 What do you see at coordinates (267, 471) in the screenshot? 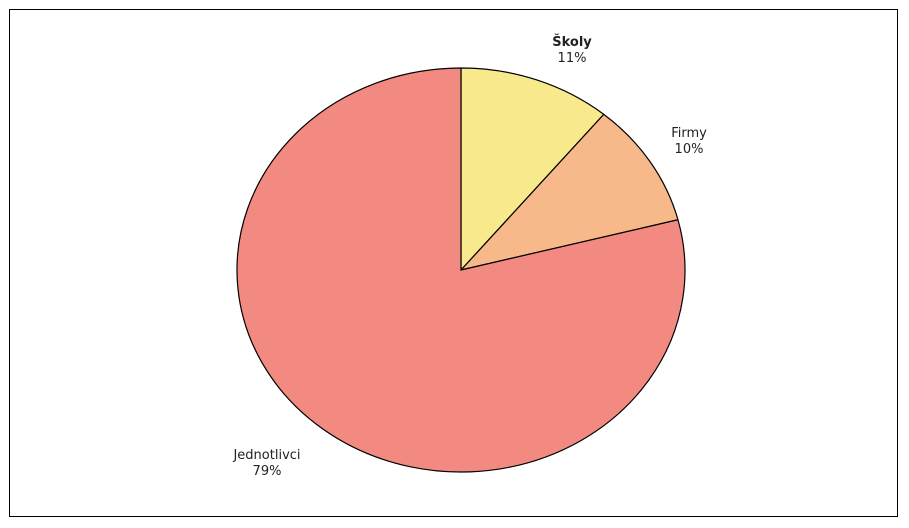
I see `slice-value-jednotlivci: 79%` at bounding box center [267, 471].